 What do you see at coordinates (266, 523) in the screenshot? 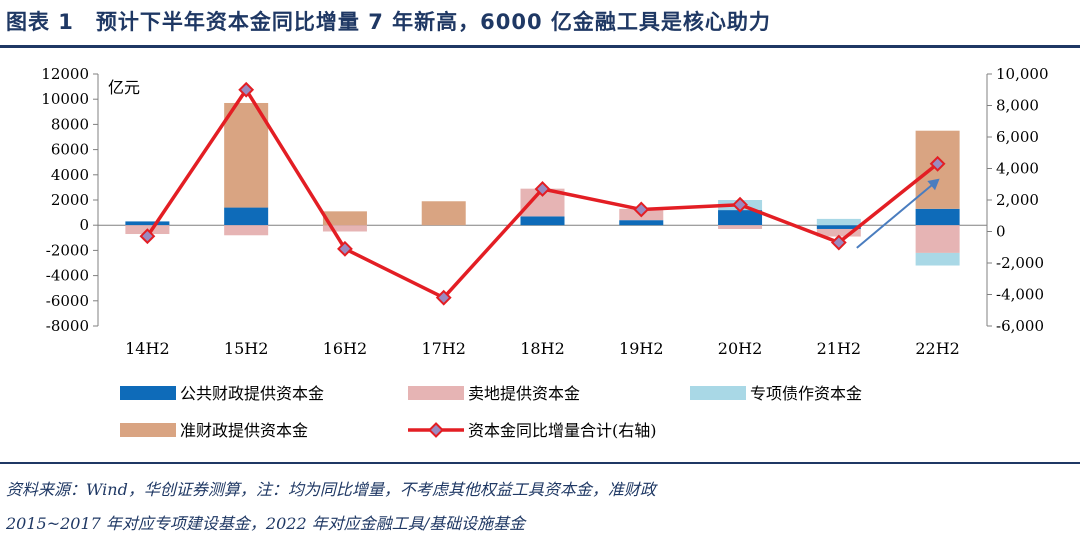
I see `source-note-line-2: 2015~2017 年对应专项建设基金，2022 年对应金融工具/基础设施基金` at bounding box center [266, 523].